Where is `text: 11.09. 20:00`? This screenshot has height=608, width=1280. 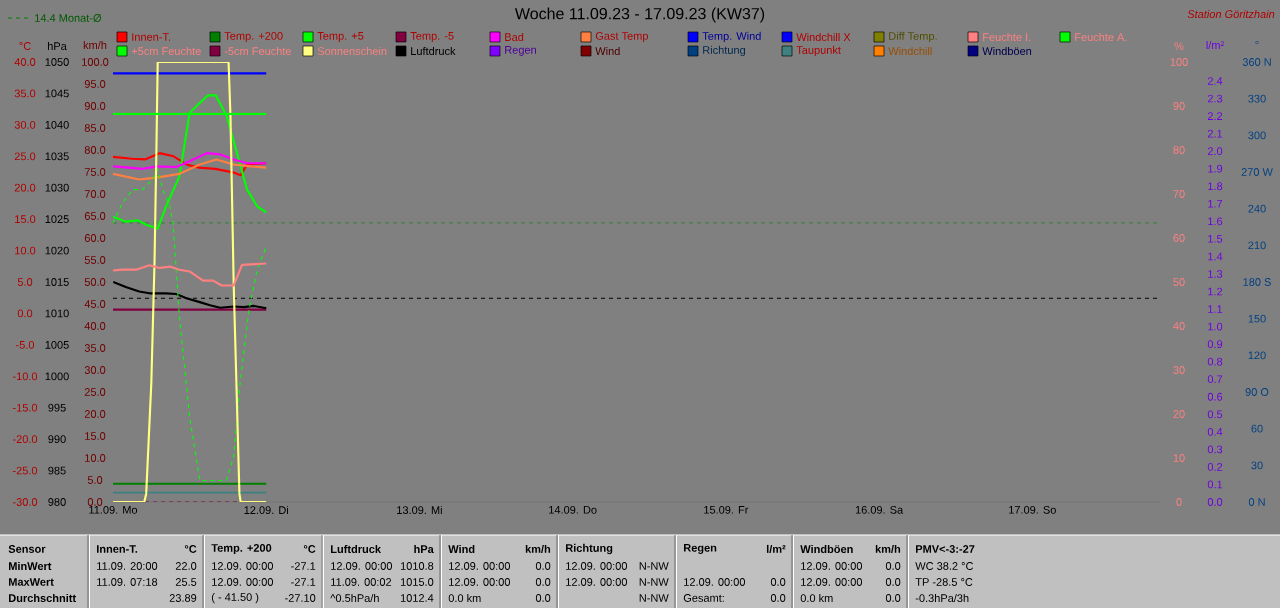
text: 11.09. 20:00 is located at coordinates (127, 566).